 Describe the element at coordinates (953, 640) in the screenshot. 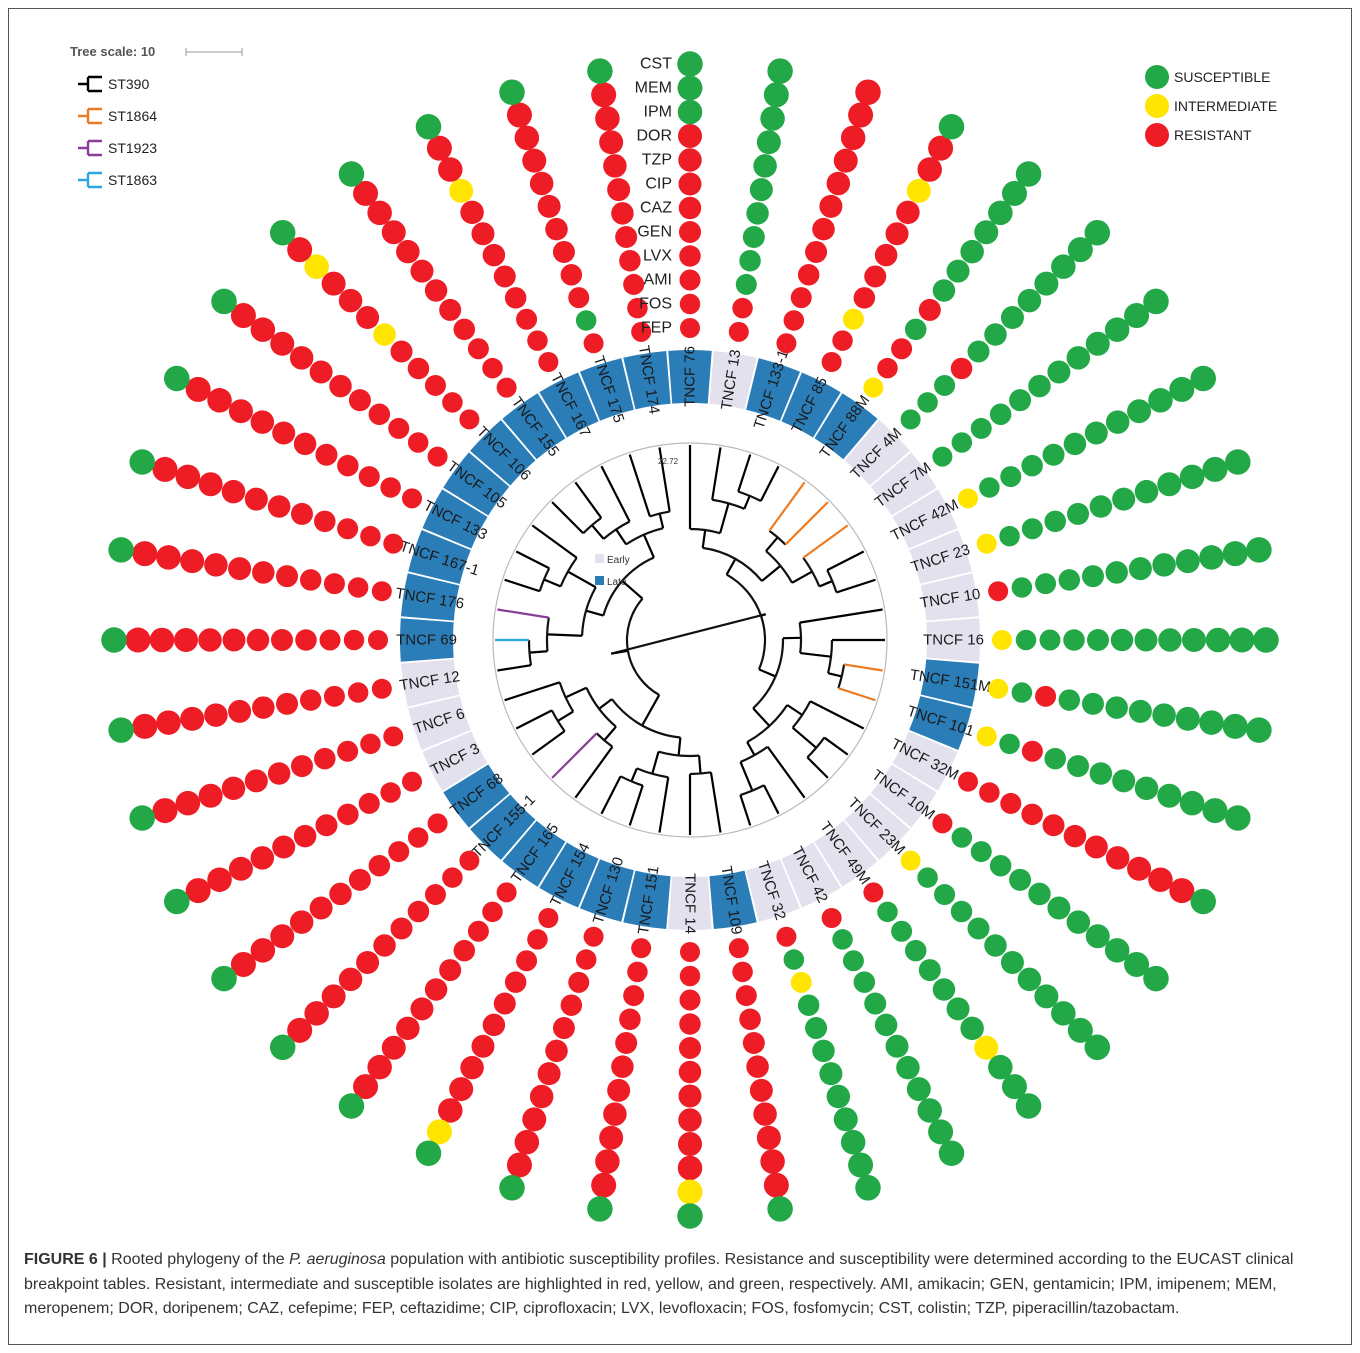

I see `isolate-label: TNCF 16` at that location.